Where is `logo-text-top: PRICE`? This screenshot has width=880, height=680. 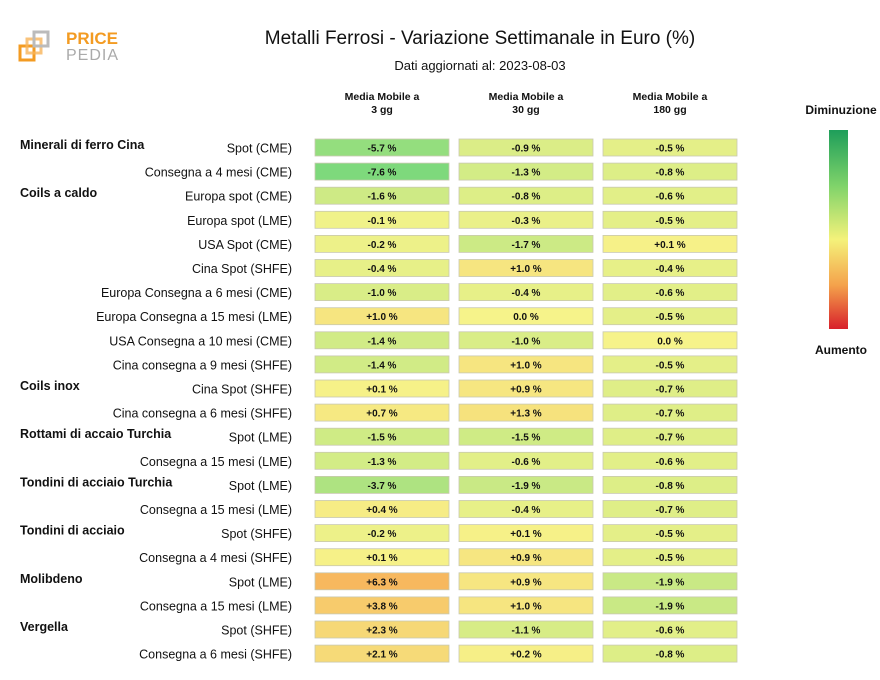
logo-text-top: PRICE is located at coordinates (92, 38).